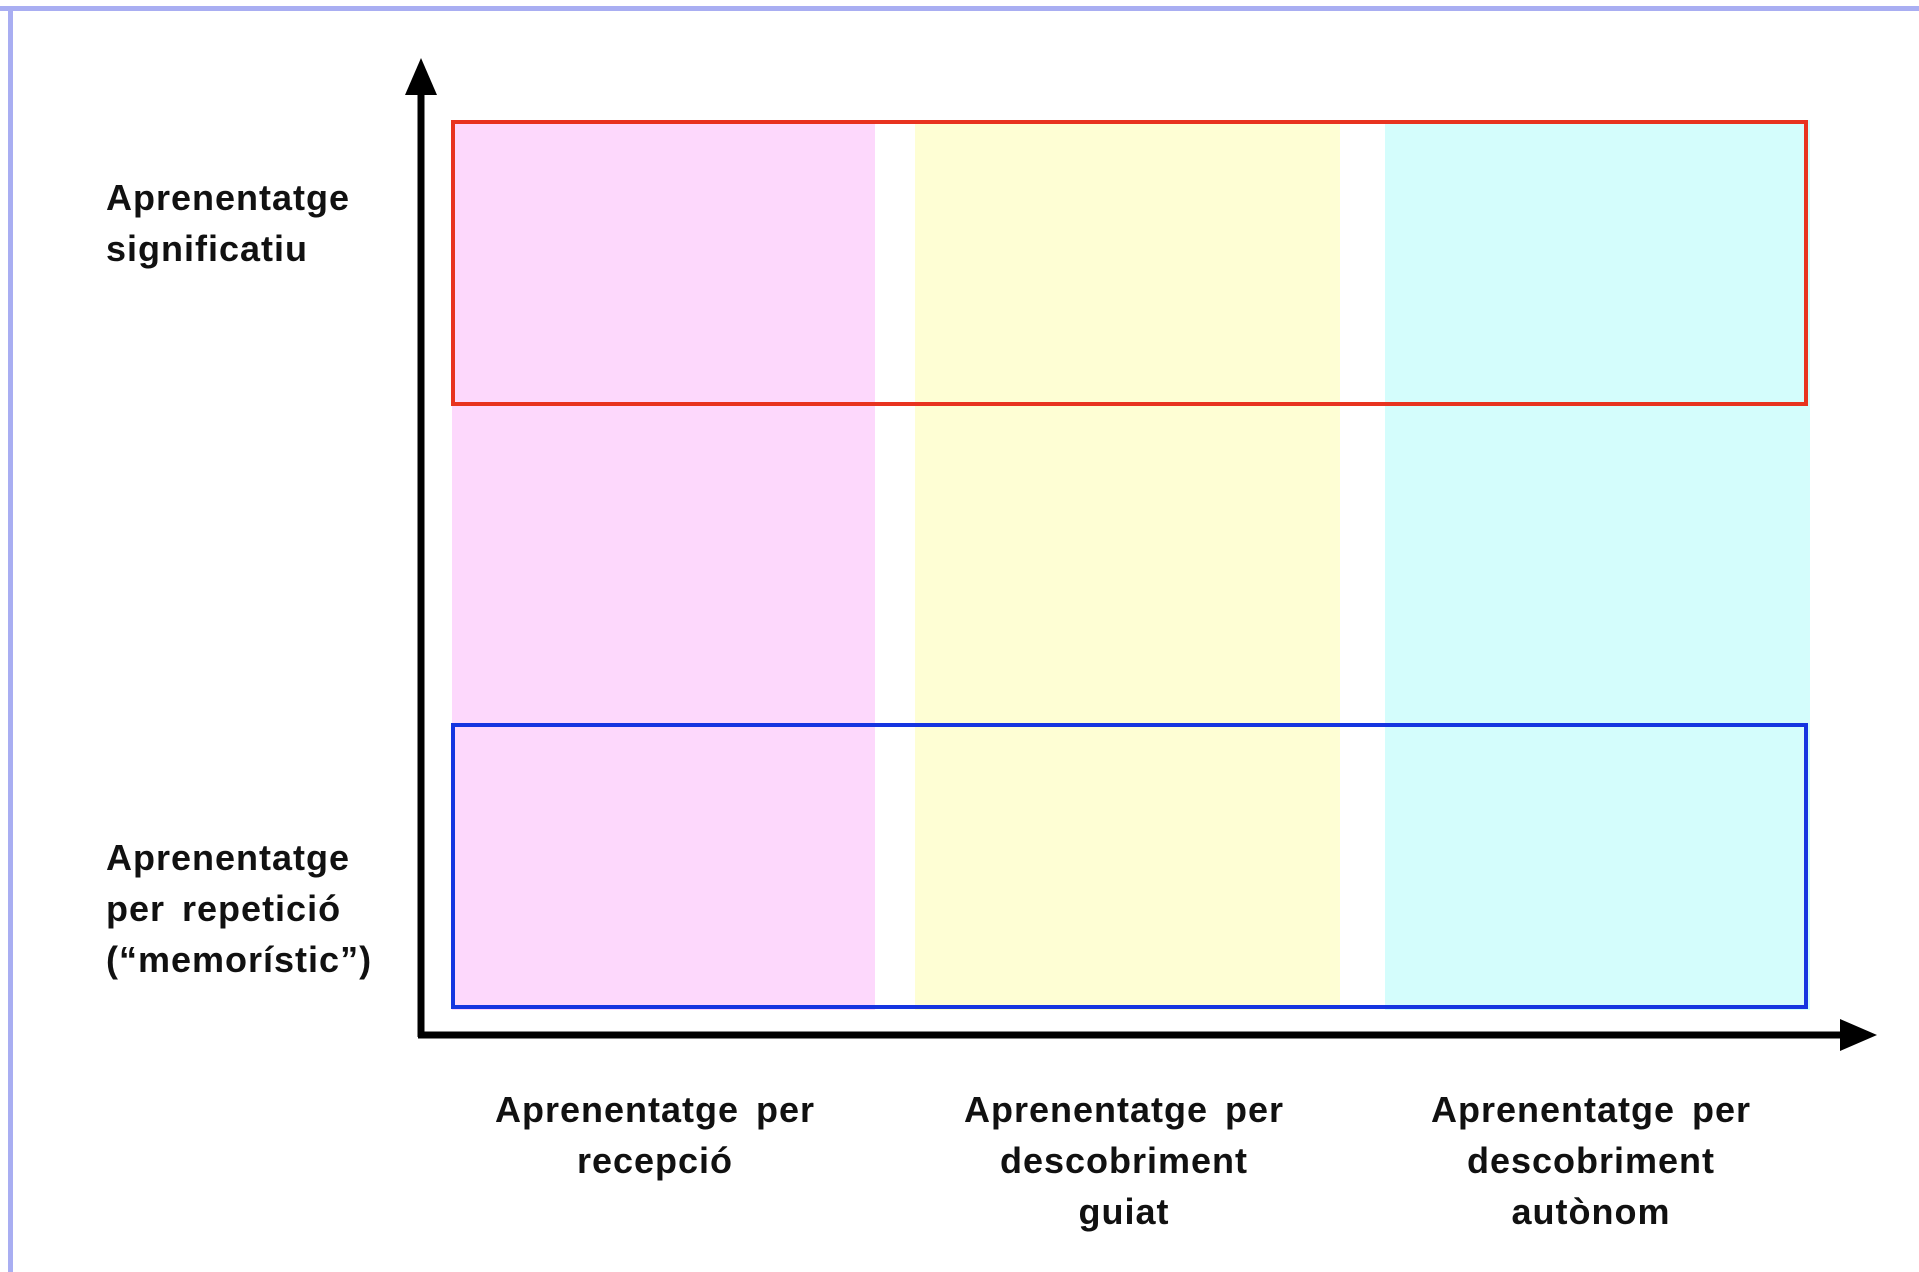 The image size is (1919, 1272). Describe the element at coordinates (655, 1135) in the screenshot. I see `x-label-recepcio: Aprenentatge per recepció` at that location.